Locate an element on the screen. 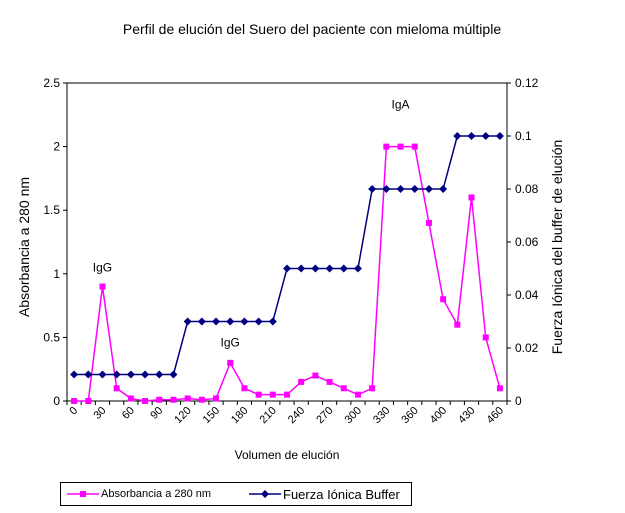 Image resolution: width=625 pixels, height=513 pixels. legend-swatch-fuerza is located at coordinates (265, 494).